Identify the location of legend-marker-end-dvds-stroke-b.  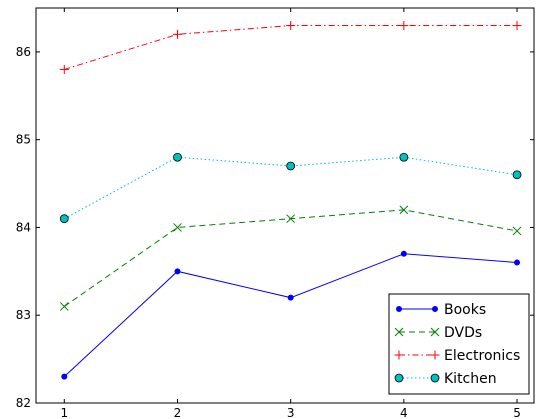
(435, 332).